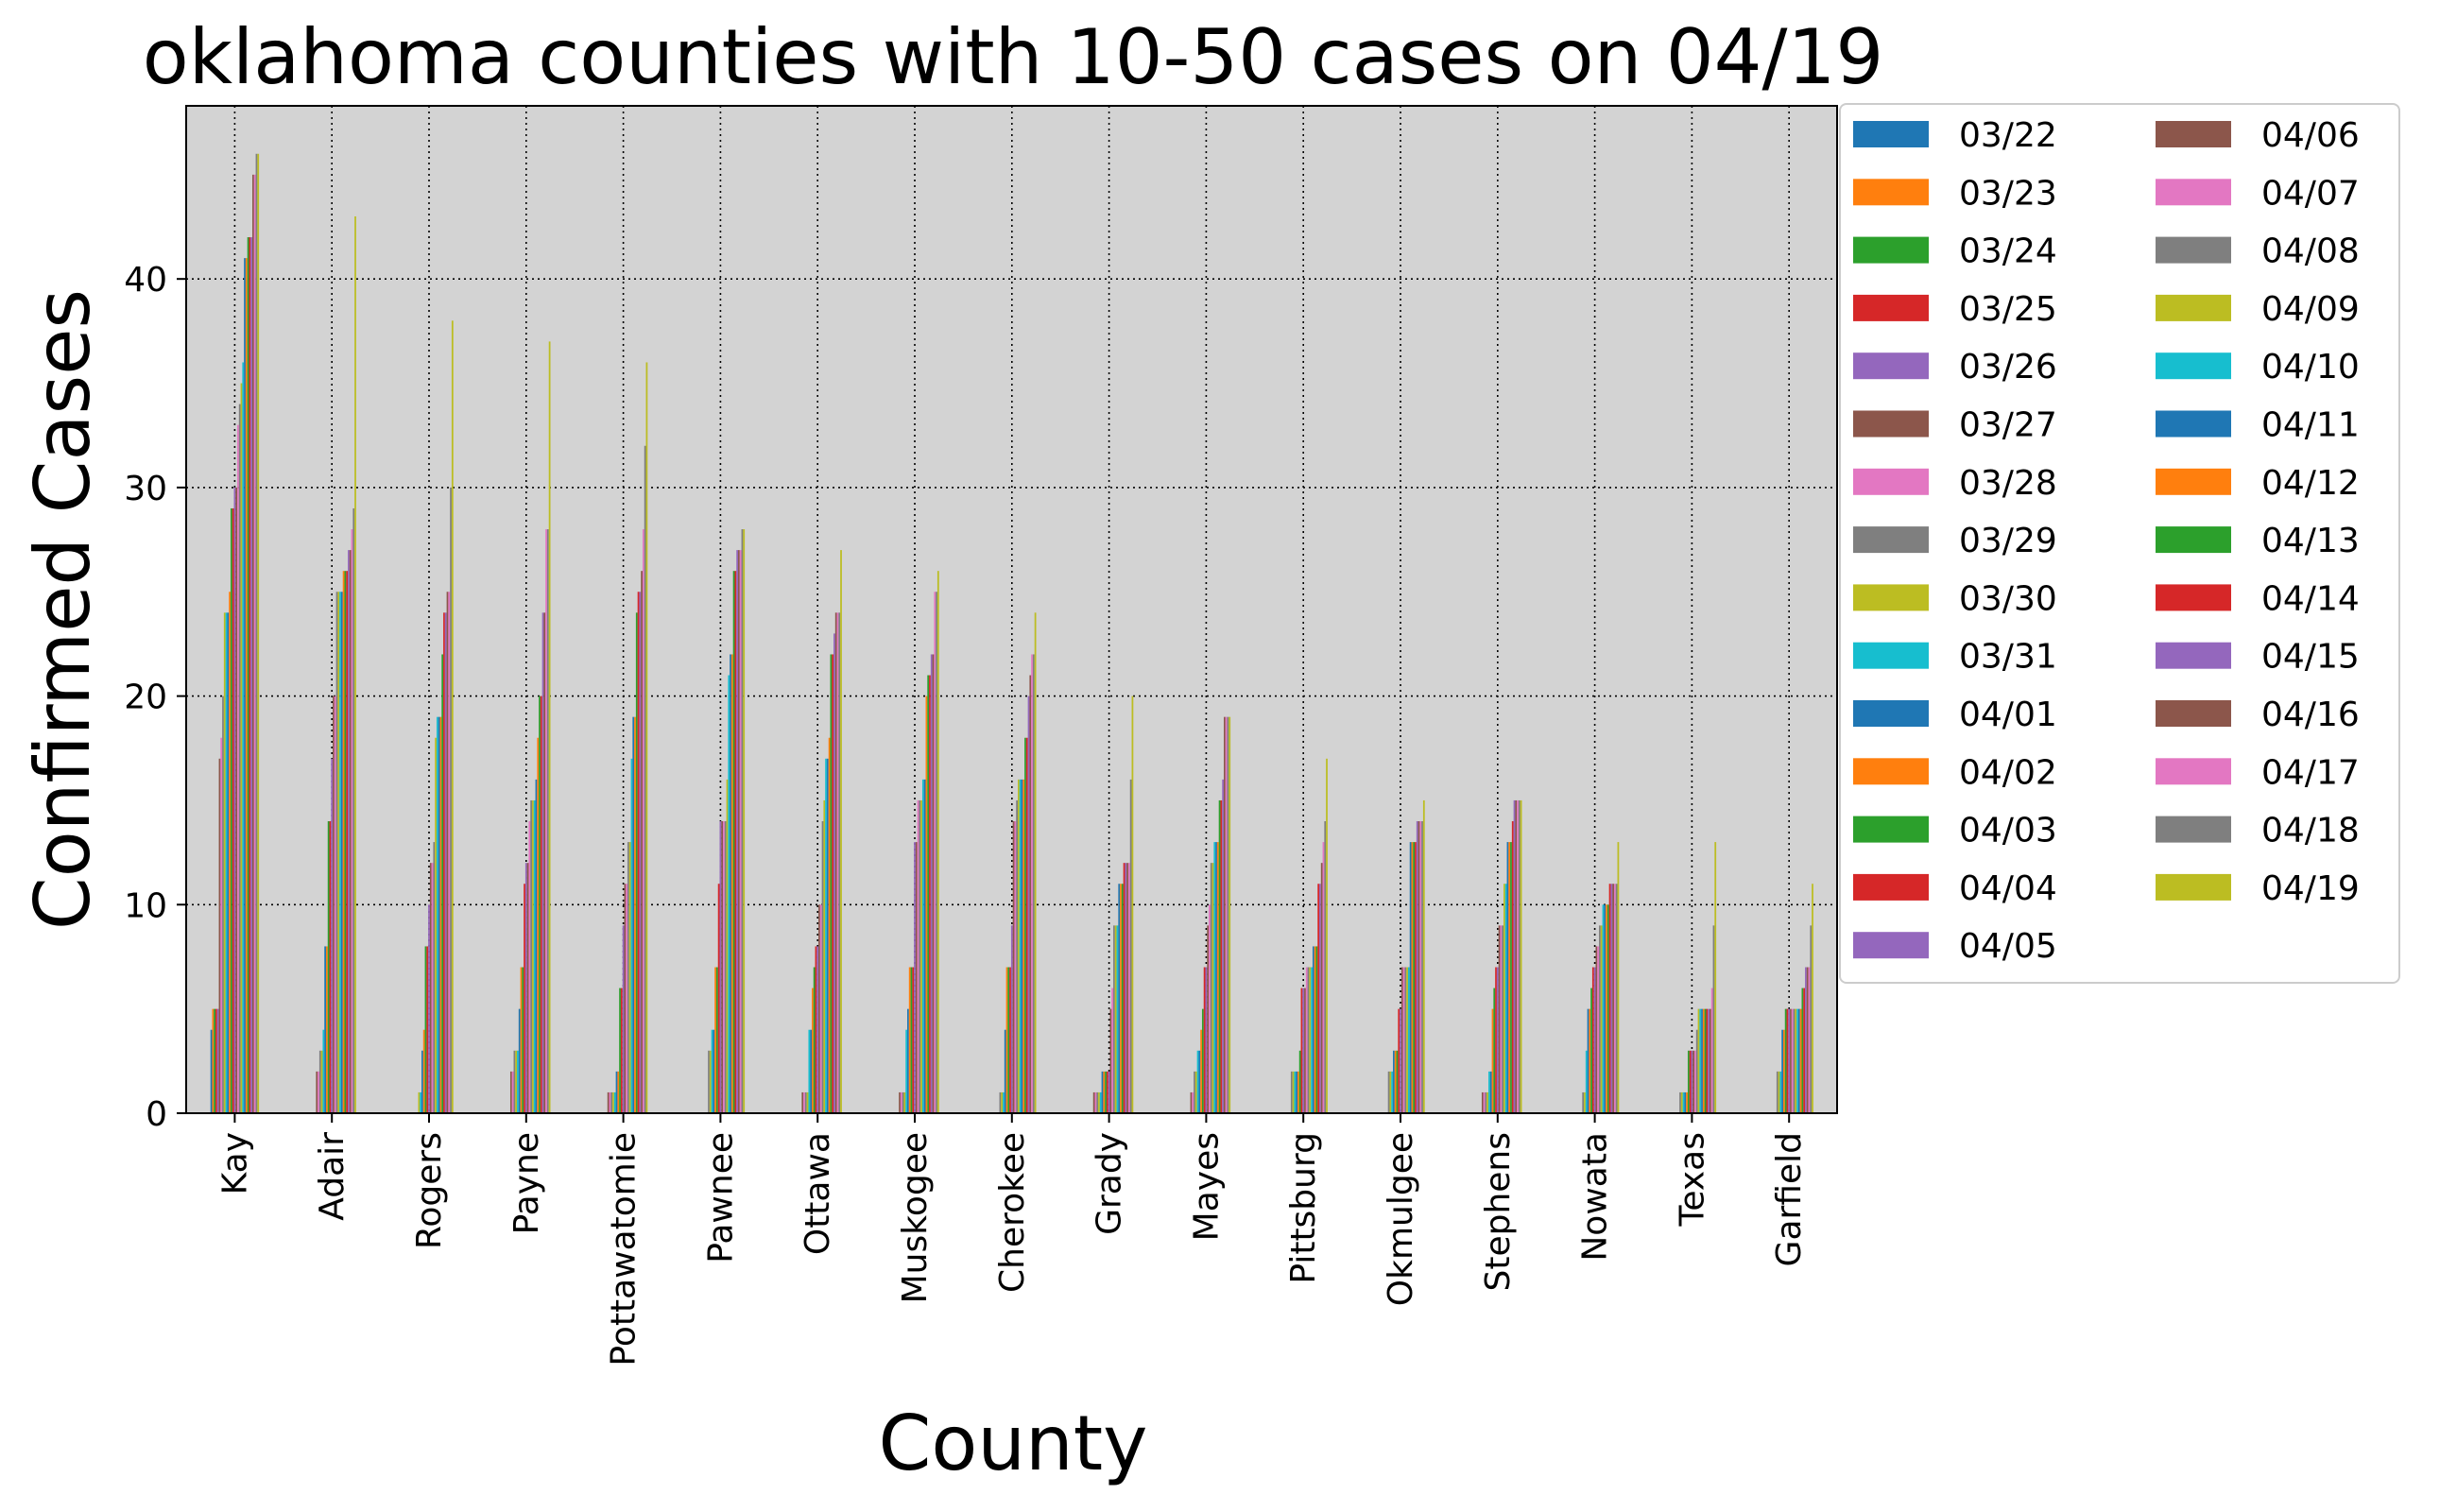 Image resolution: width=2457 pixels, height=1512 pixels. What do you see at coordinates (818, 1193) in the screenshot?
I see `x-tick-label: Ottawa` at bounding box center [818, 1193].